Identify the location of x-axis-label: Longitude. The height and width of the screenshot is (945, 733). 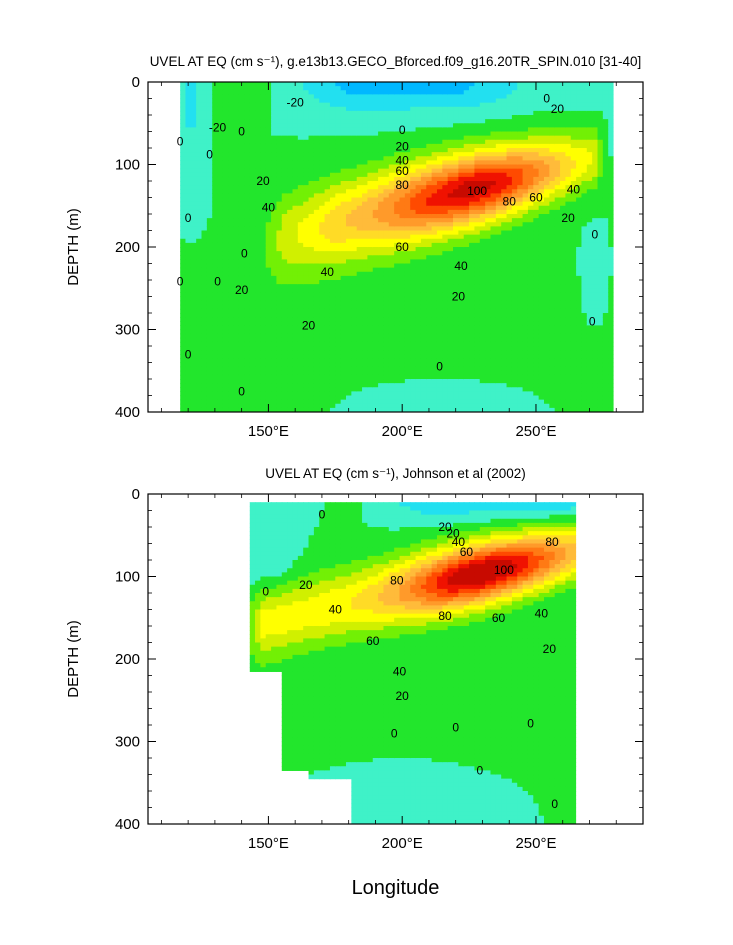
(396, 888).